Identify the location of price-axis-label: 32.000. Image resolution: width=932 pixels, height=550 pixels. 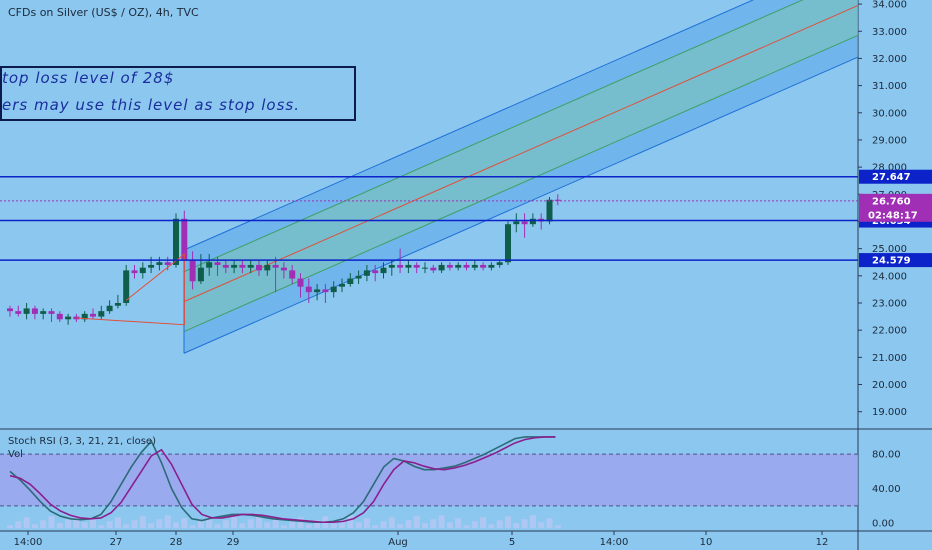
(889, 59).